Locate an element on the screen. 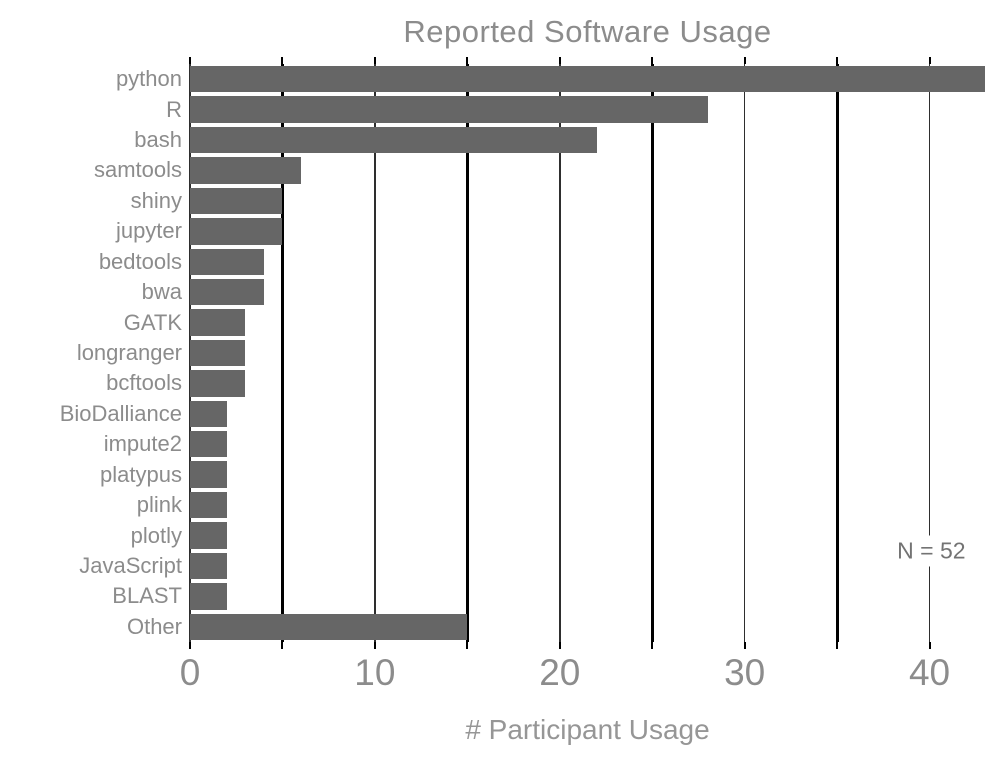 Image resolution: width=1000 pixels, height=767 pixels. x-tick-label-10: 10 is located at coordinates (375, 672).